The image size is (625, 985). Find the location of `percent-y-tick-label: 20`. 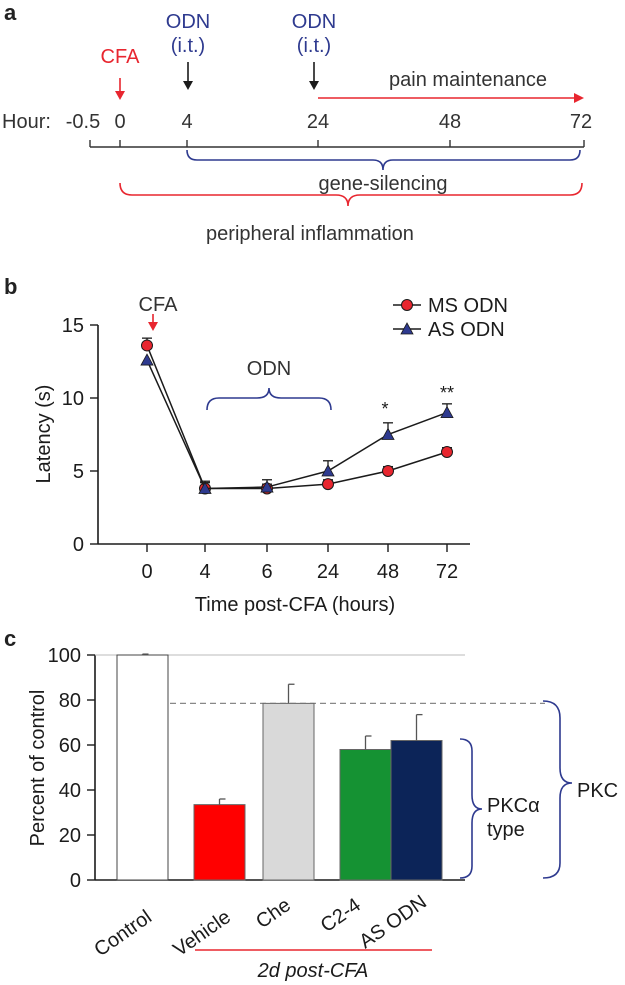

percent-y-tick-label: 20 is located at coordinates (70, 836).